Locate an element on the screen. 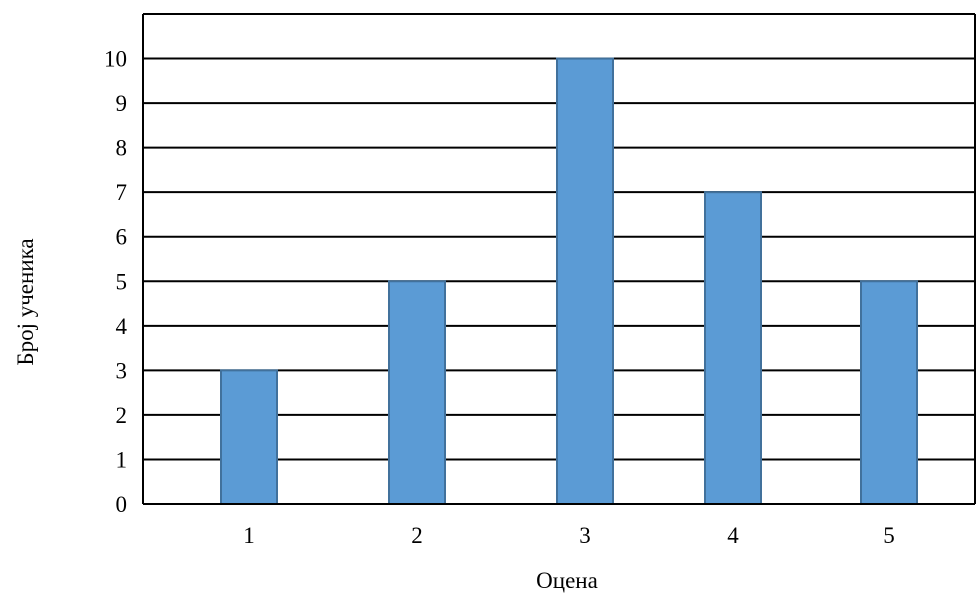 The image size is (976, 599). y-tick-label: 10 is located at coordinates (115, 59).